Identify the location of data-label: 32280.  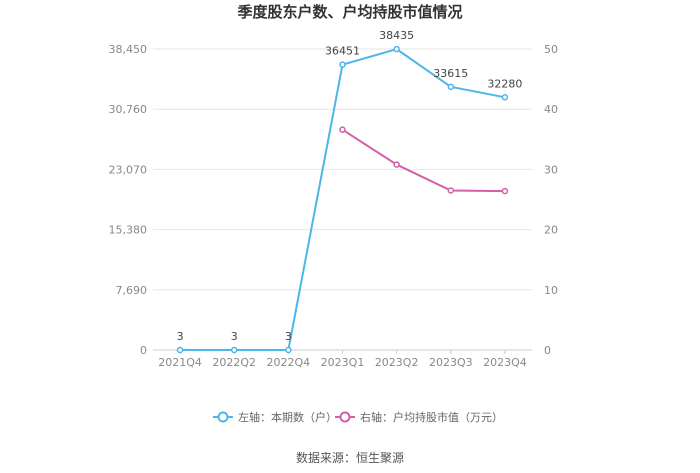
(504, 83).